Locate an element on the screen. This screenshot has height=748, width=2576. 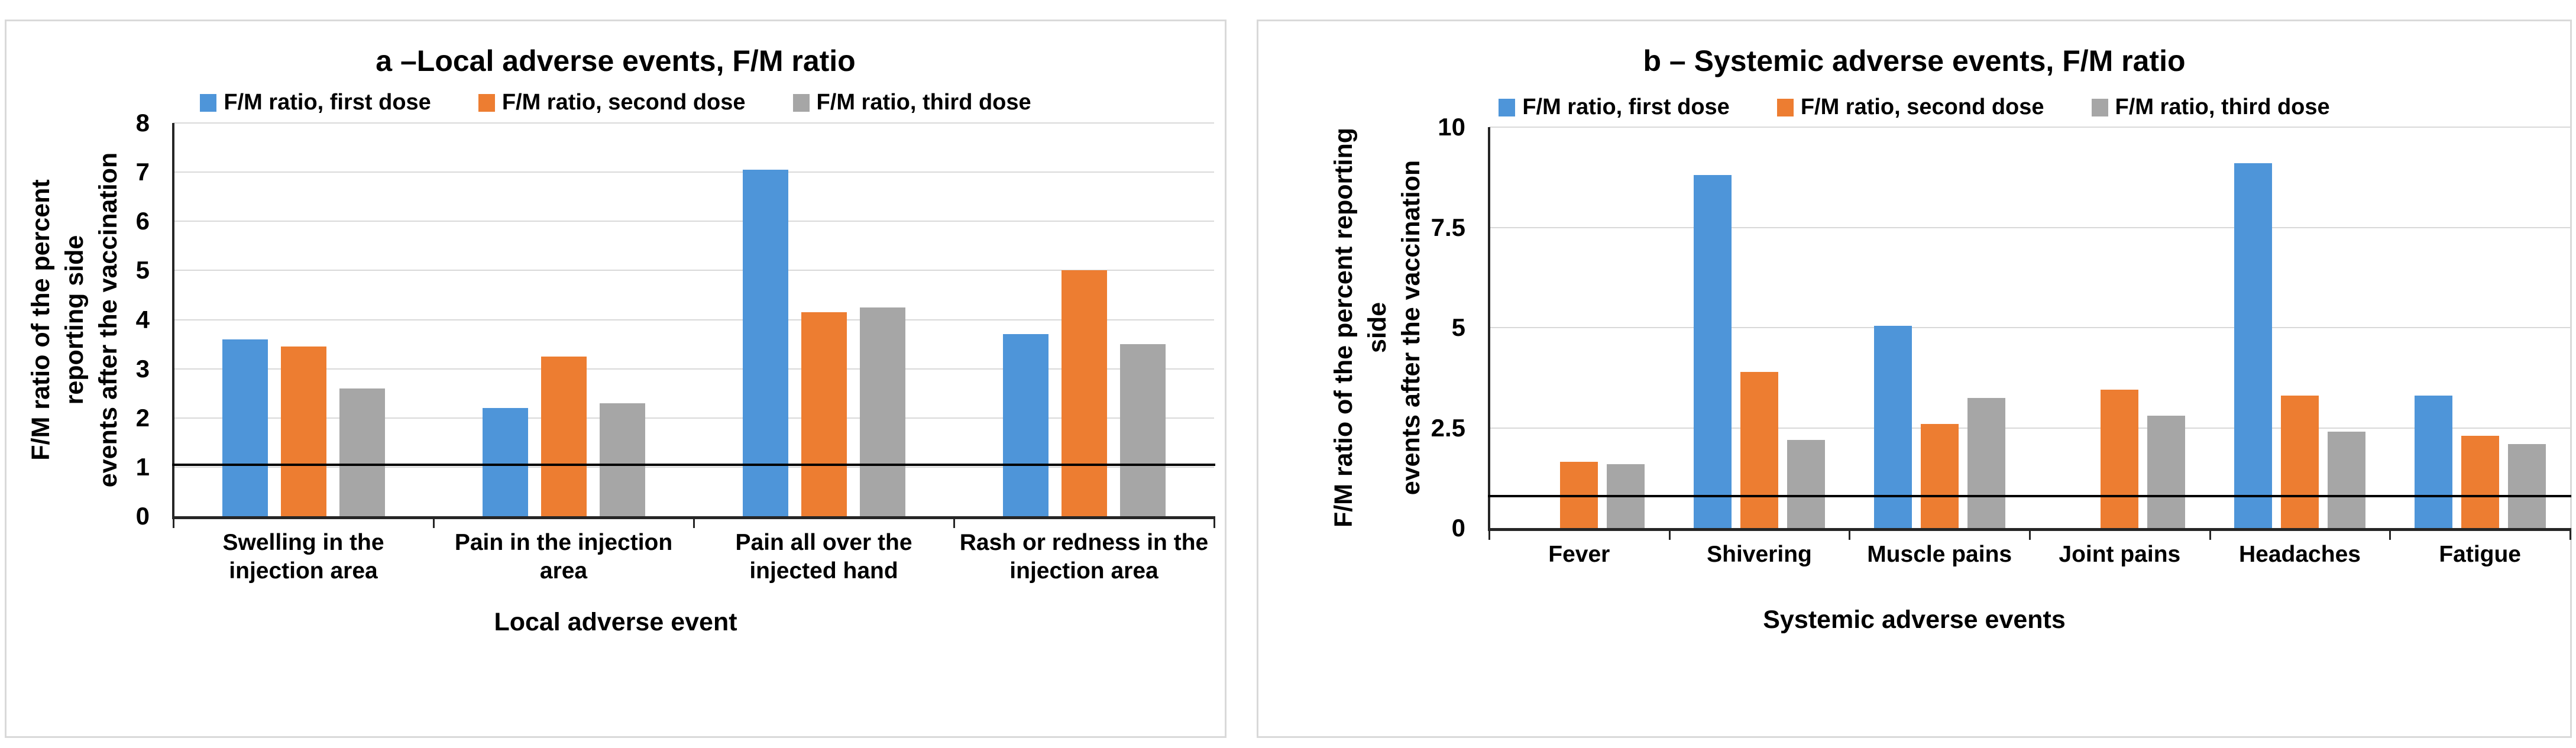
x-tick-label-cat4: Joint pains is located at coordinates (2120, 554).